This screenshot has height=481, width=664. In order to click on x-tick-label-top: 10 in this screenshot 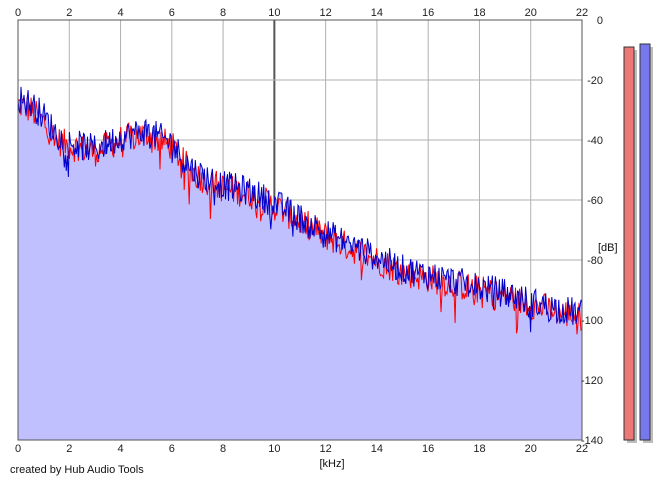, I will do `click(274, 13)`.